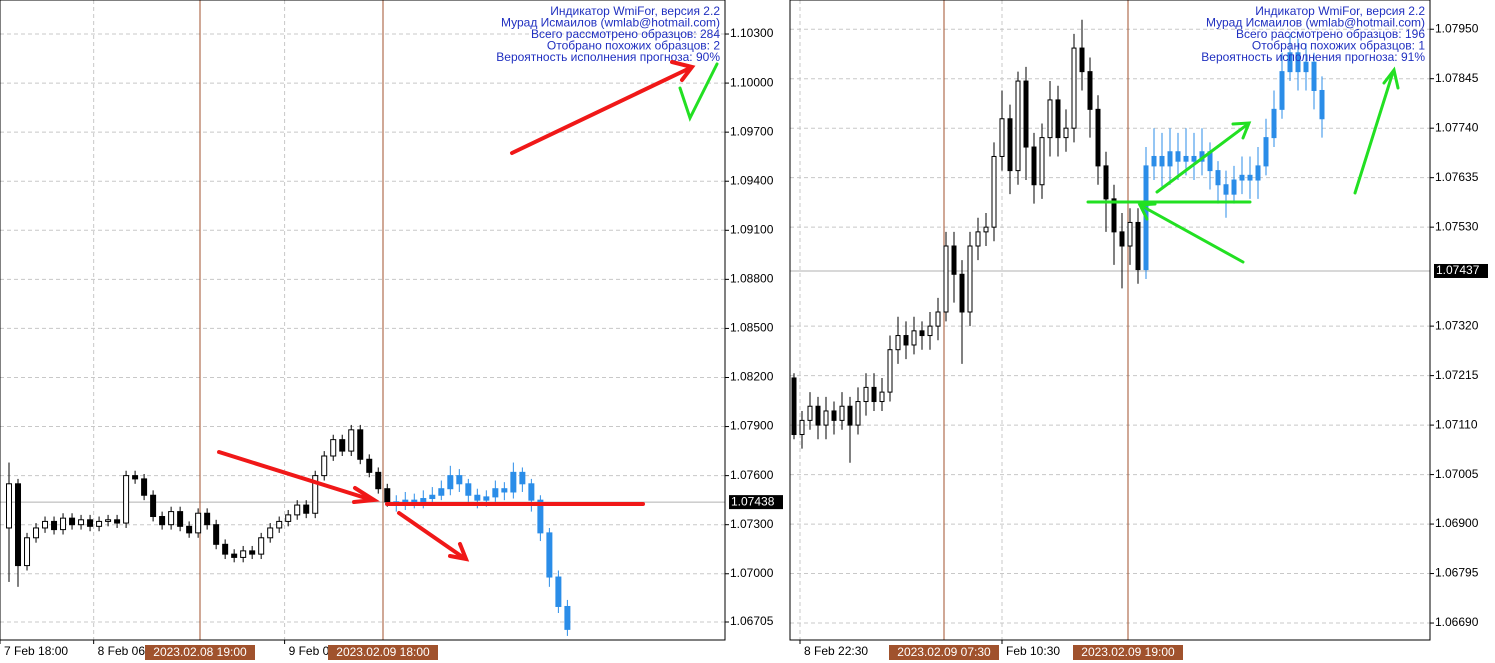 Image resolution: width=1495 pixels, height=663 pixels. What do you see at coordinates (836, 651) in the screenshot?
I see `x-tick-label: 8 Feb 22:30` at bounding box center [836, 651].